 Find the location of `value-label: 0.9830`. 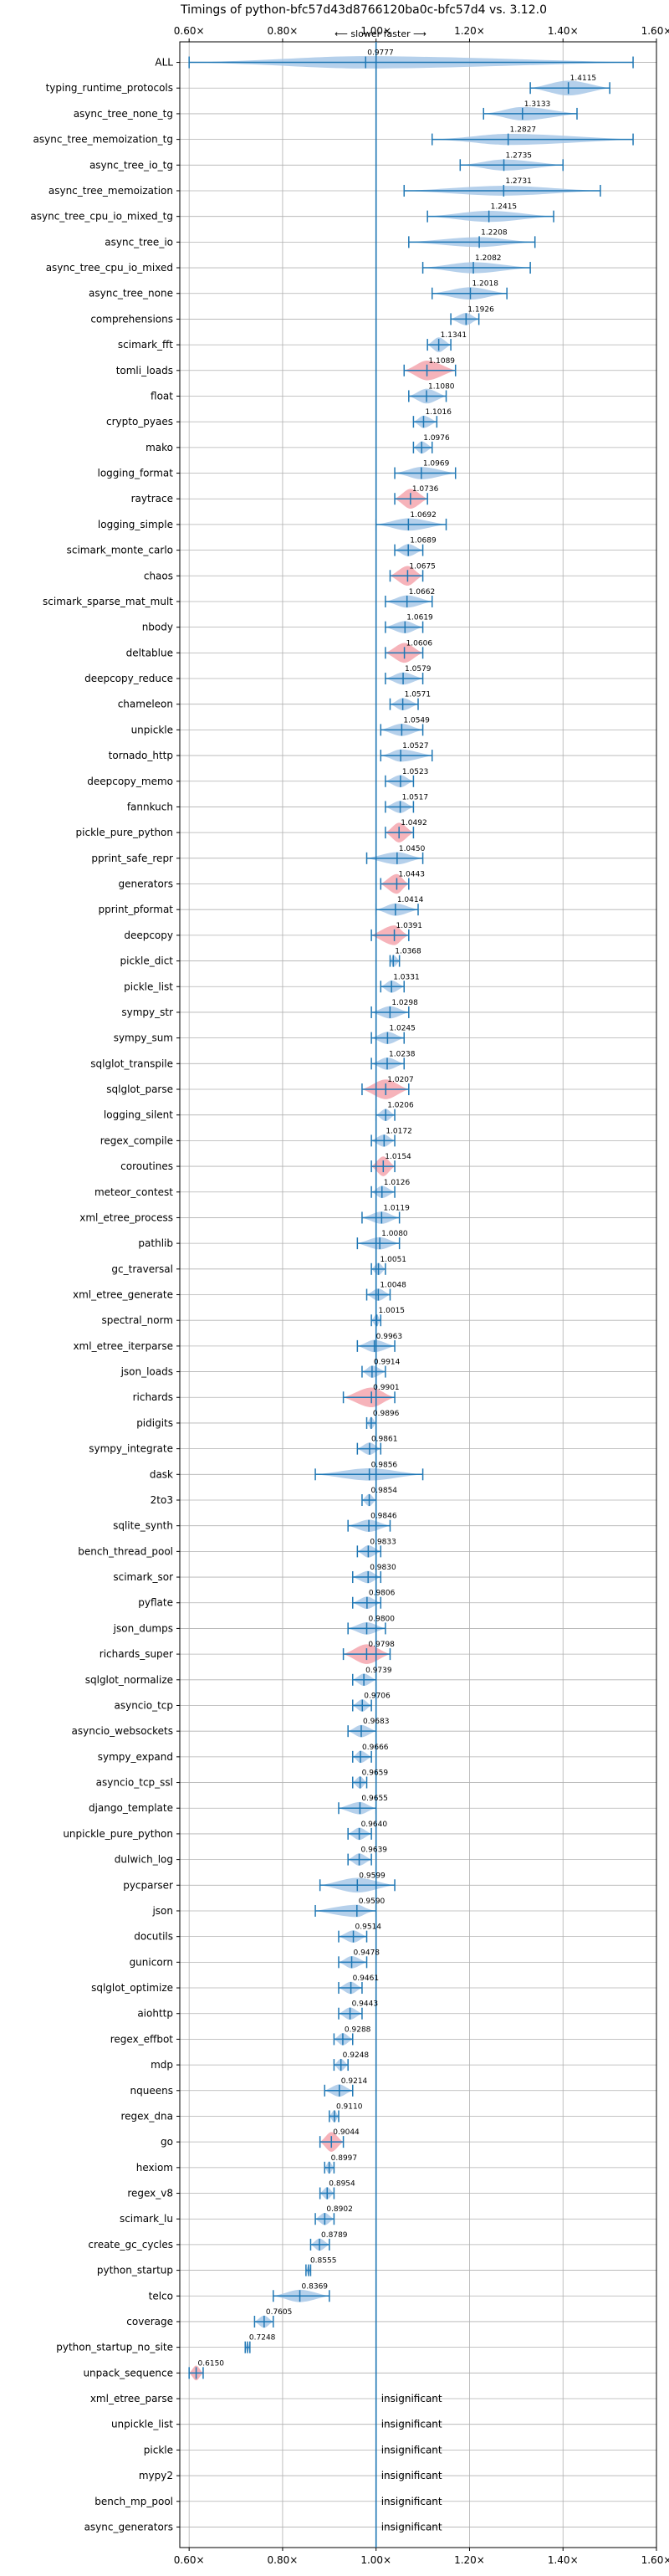

value-label: 0.9830 is located at coordinates (383, 1568).